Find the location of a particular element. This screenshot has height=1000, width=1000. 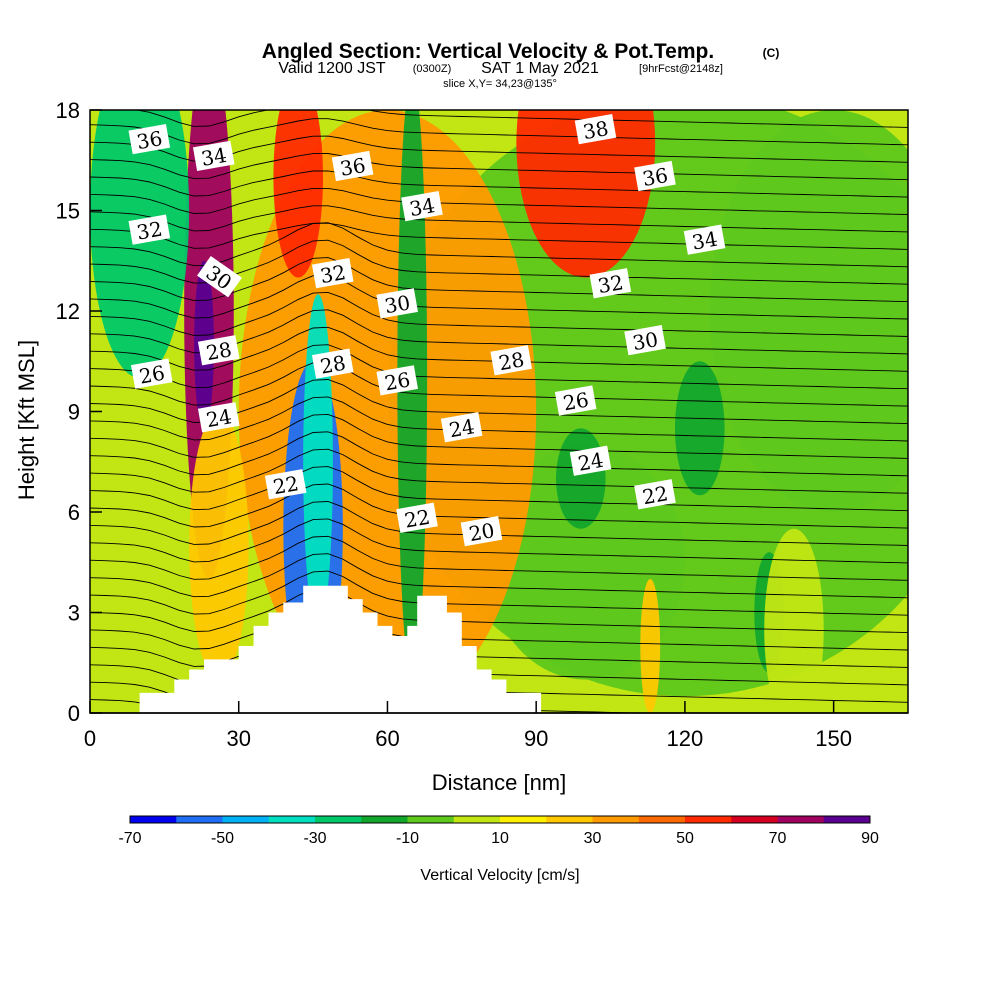

colorbar-tick-label: 70 is located at coordinates (778, 838).